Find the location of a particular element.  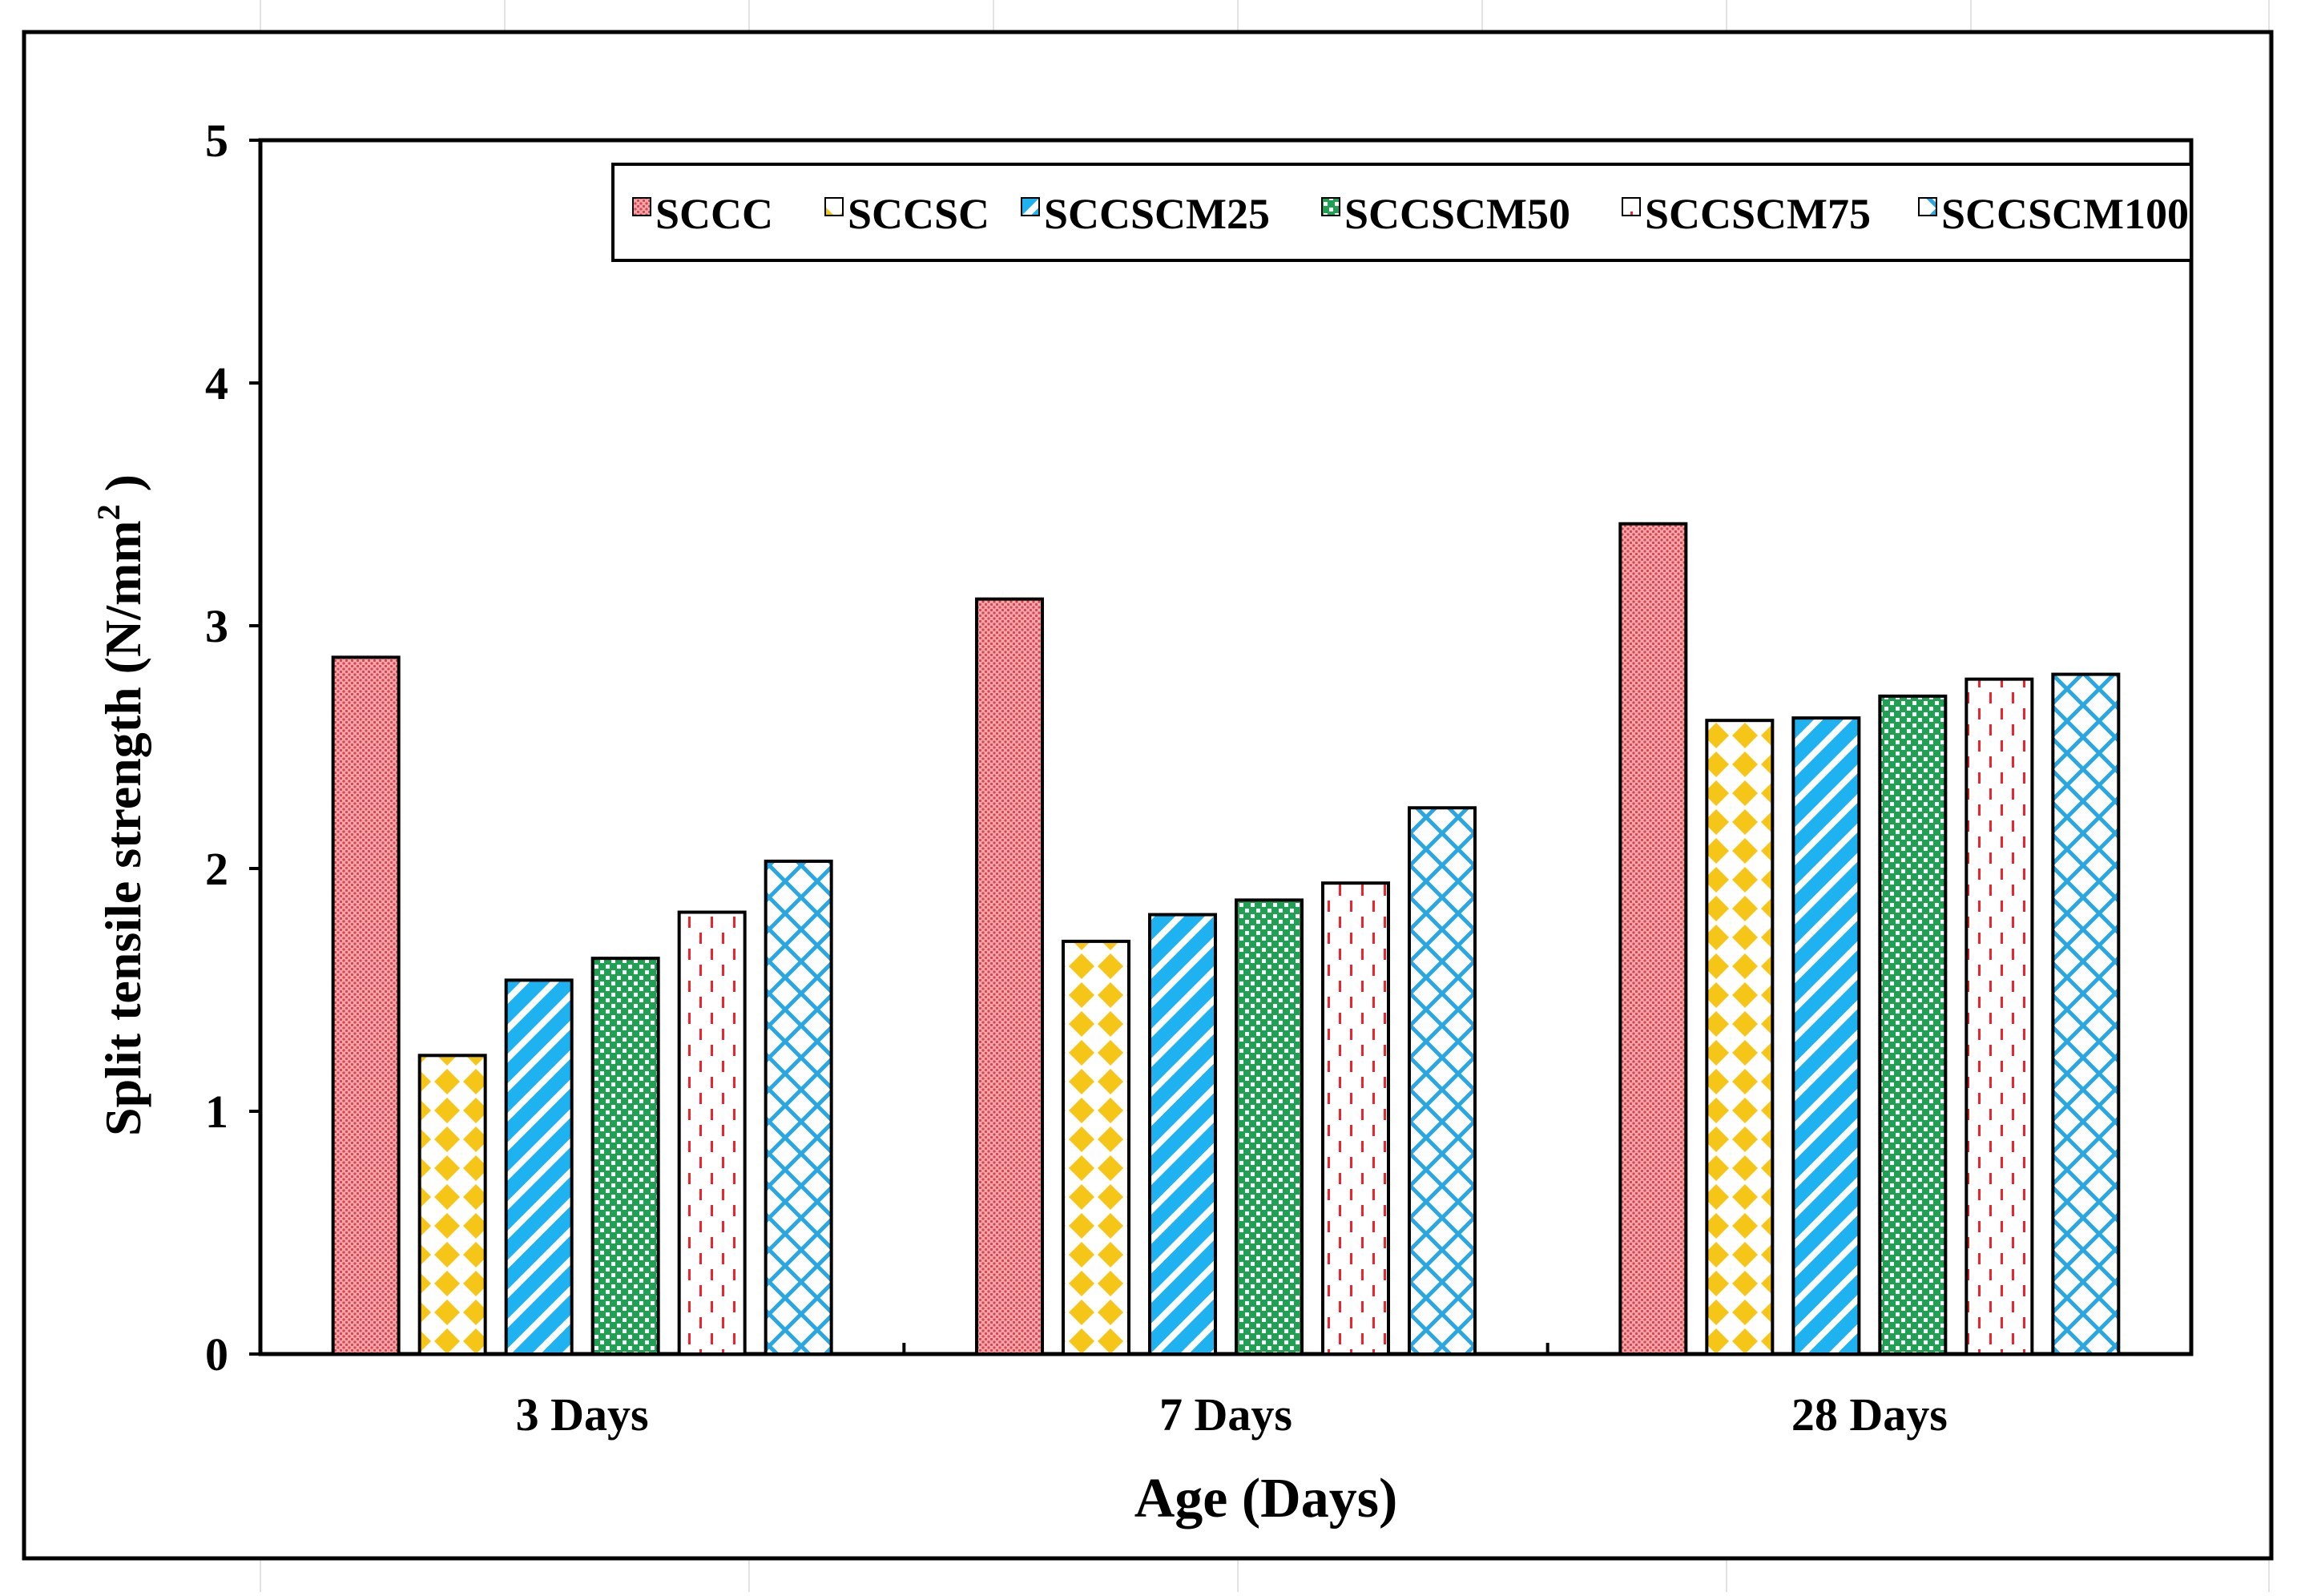

bar-sccc-3-days is located at coordinates (366, 1005).